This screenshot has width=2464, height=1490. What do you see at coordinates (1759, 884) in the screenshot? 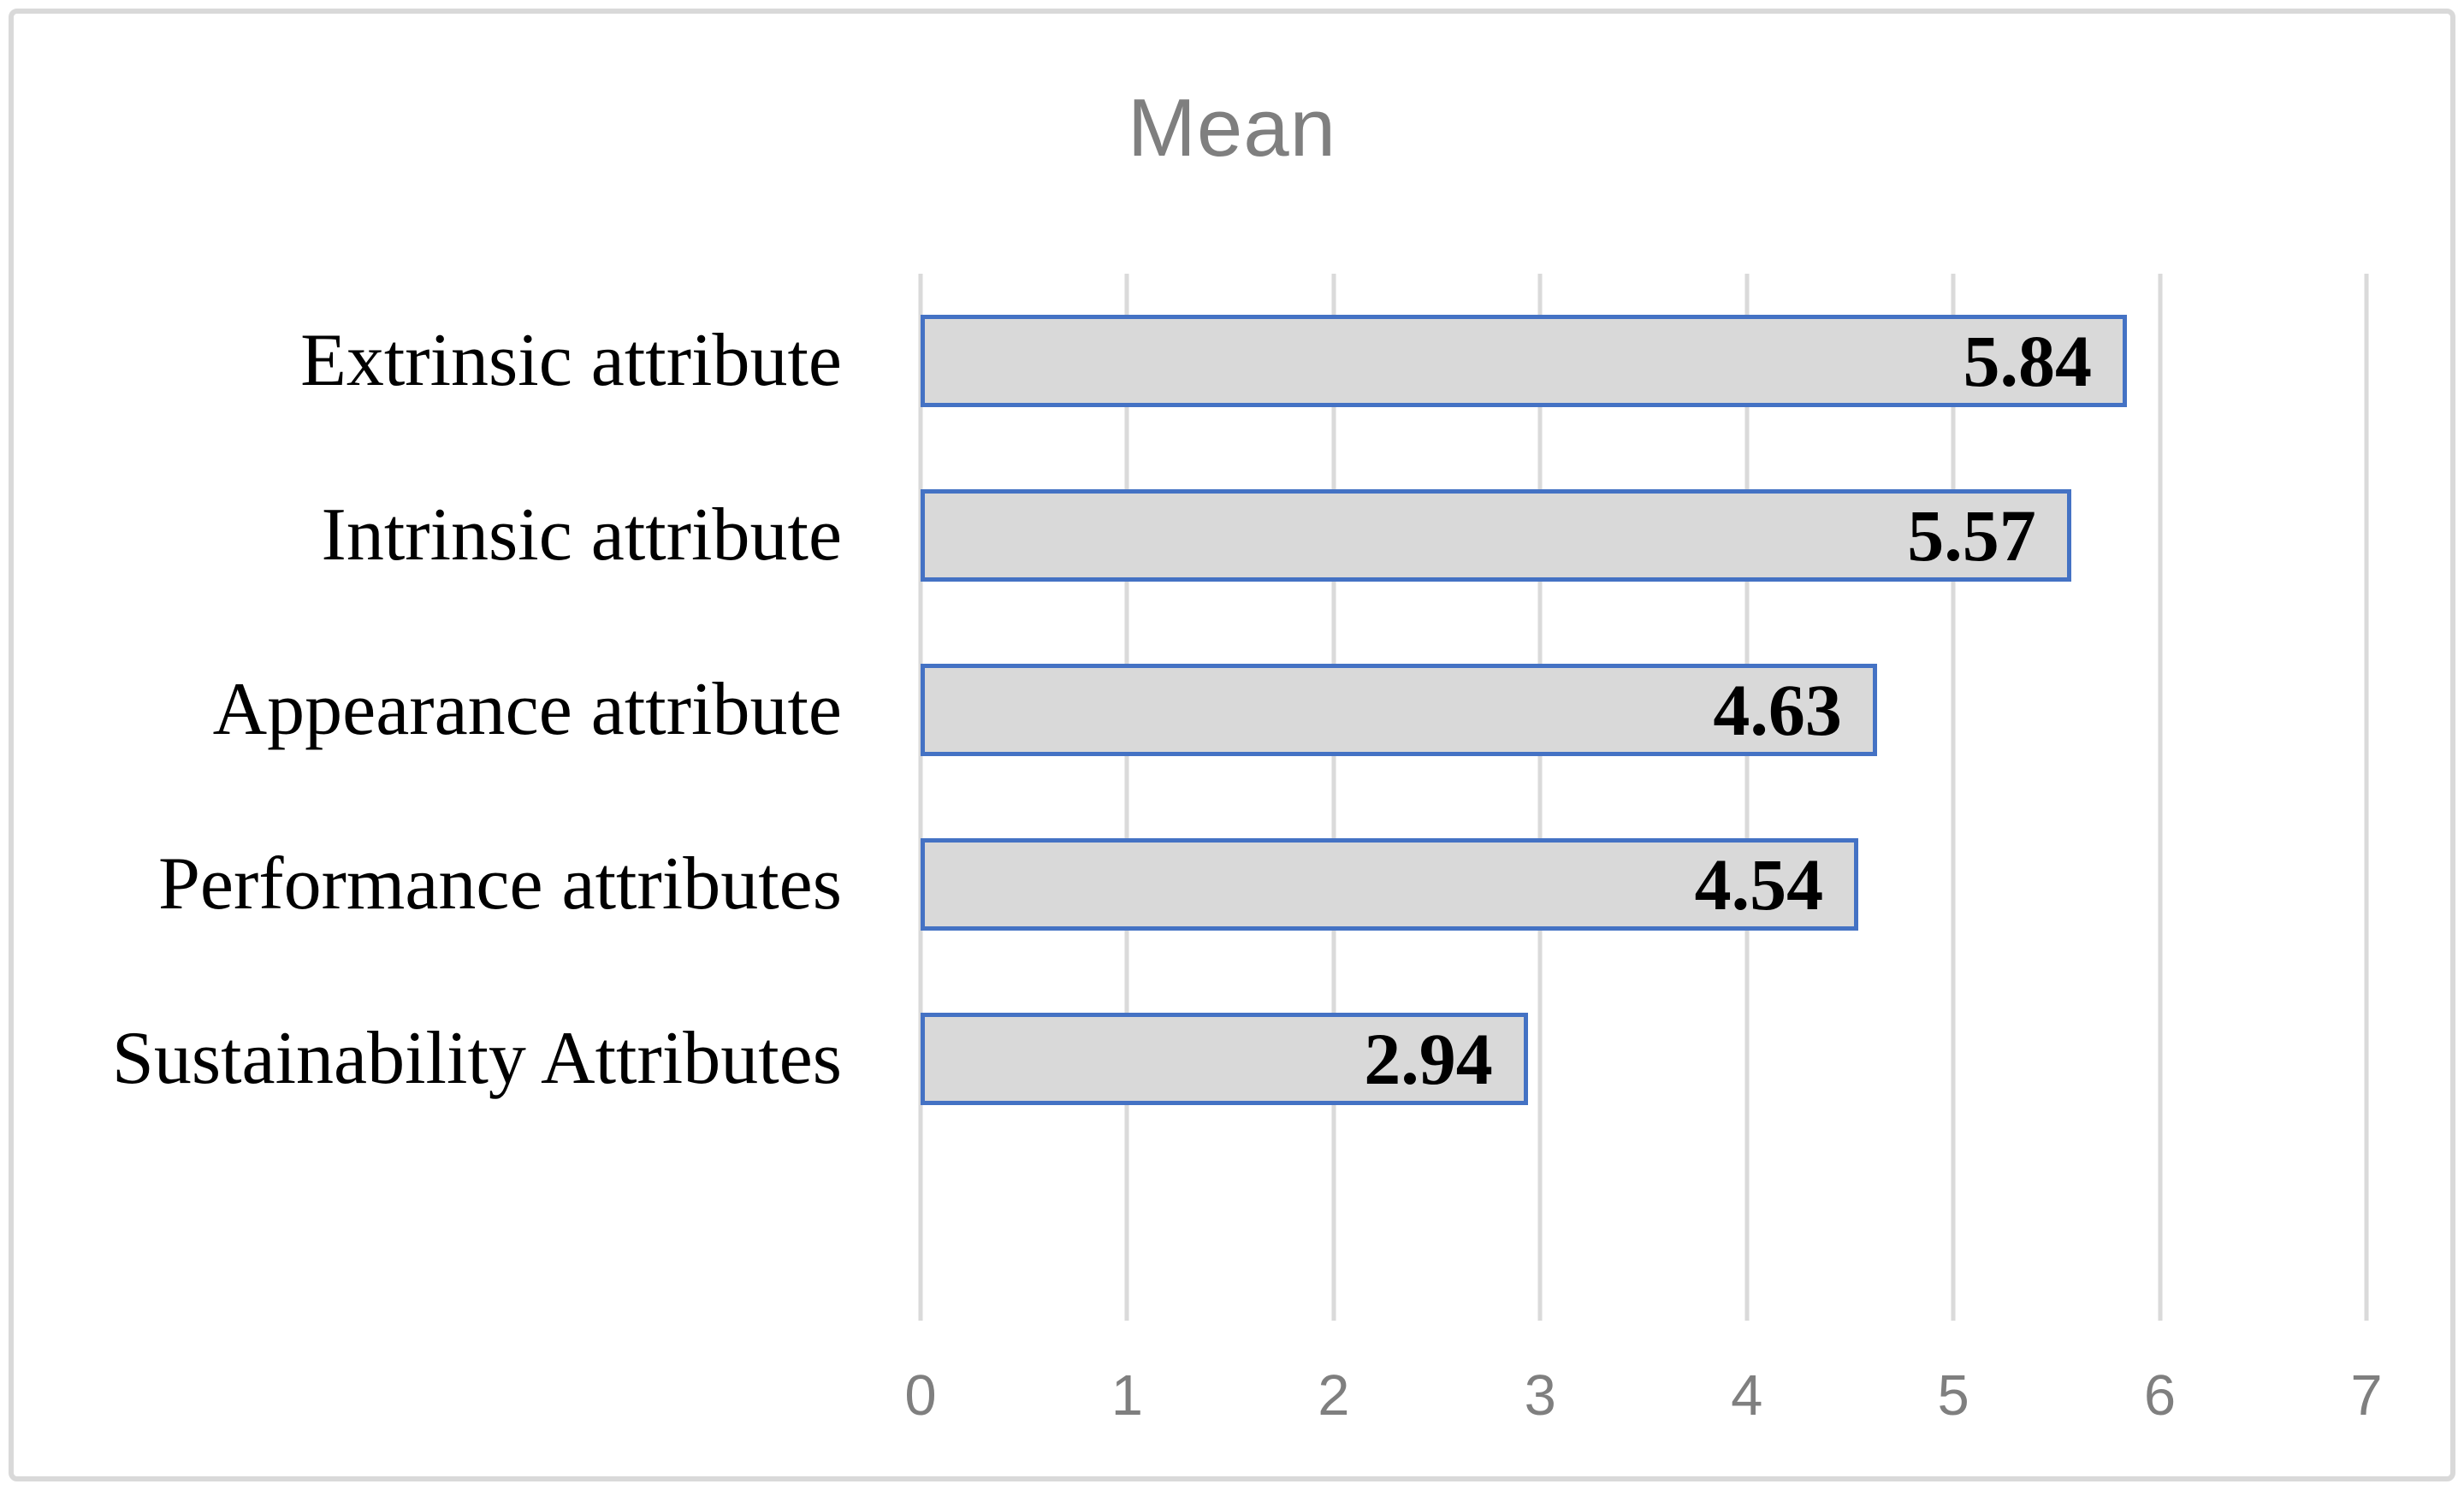
I see `bar-value-label: 4.54` at bounding box center [1759, 884].